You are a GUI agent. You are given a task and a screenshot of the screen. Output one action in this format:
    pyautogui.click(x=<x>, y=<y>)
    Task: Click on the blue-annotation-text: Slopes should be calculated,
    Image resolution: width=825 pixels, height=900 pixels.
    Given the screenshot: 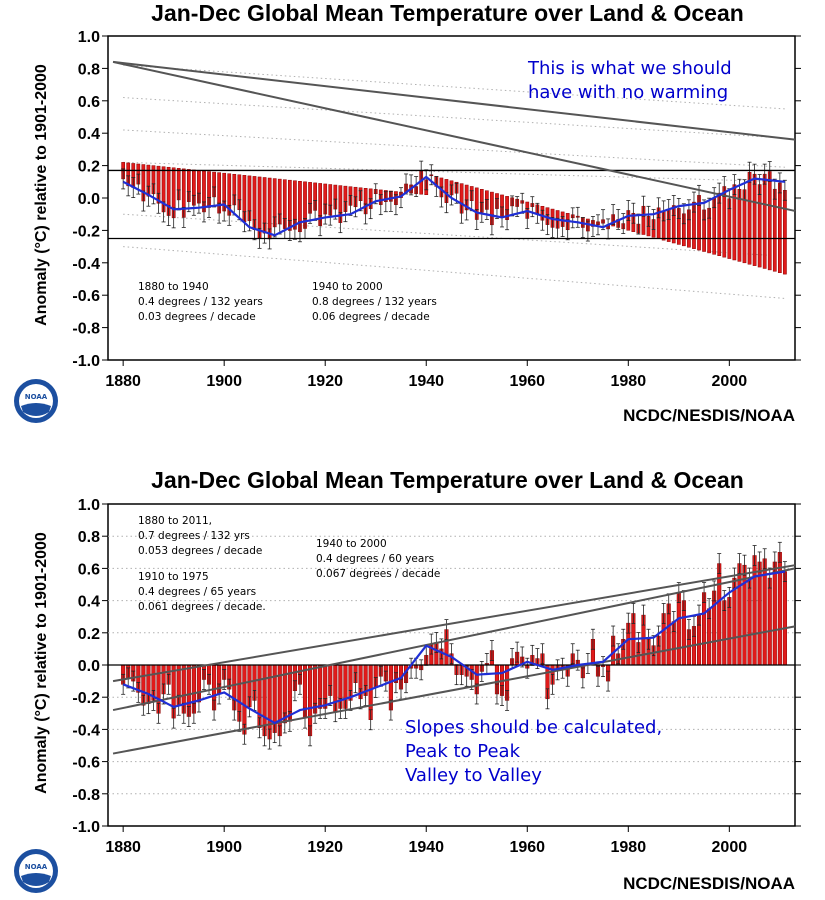 What is the action you would take?
    pyautogui.click(x=533, y=727)
    